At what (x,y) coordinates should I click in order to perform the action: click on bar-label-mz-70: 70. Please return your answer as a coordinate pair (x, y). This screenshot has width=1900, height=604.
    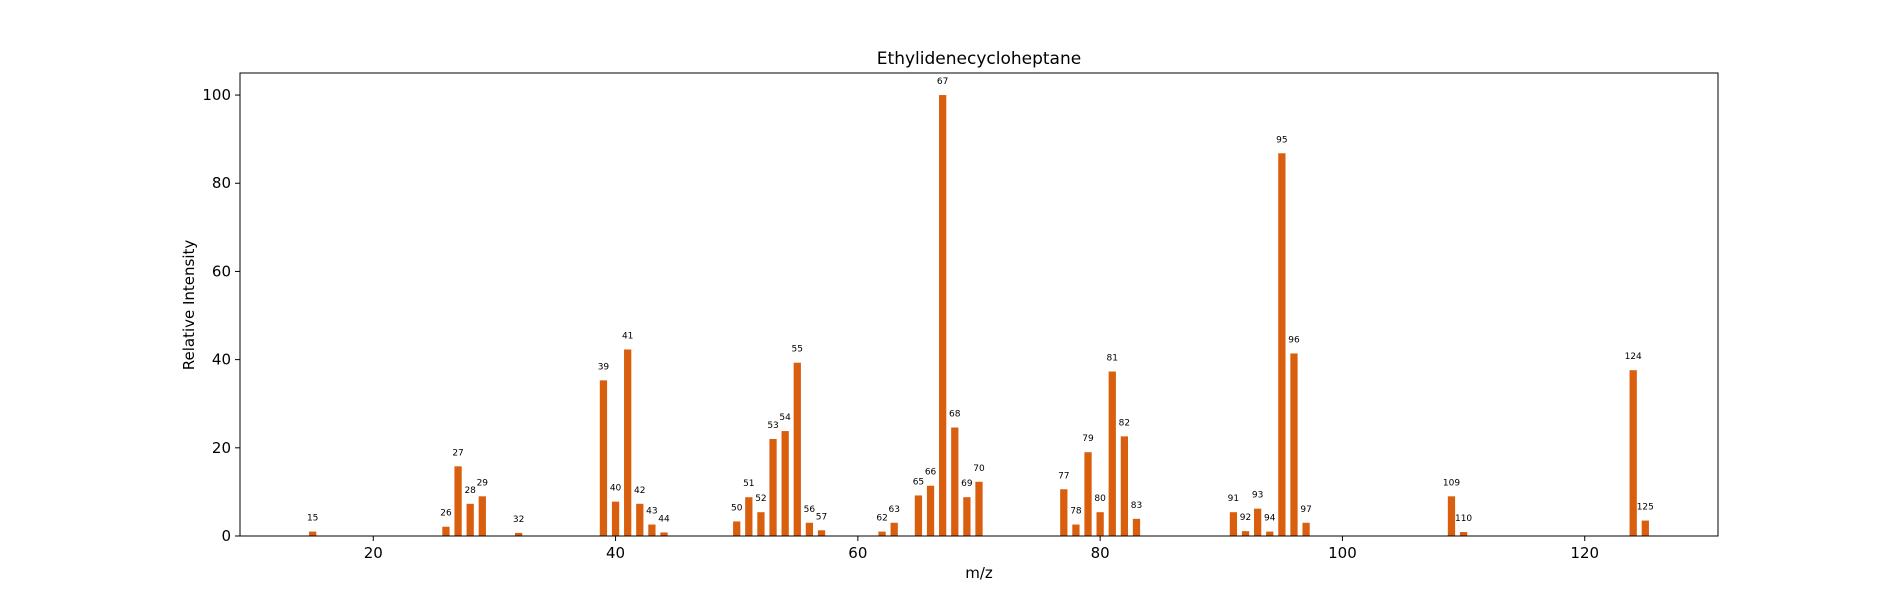
    Looking at the image, I should click on (979, 469).